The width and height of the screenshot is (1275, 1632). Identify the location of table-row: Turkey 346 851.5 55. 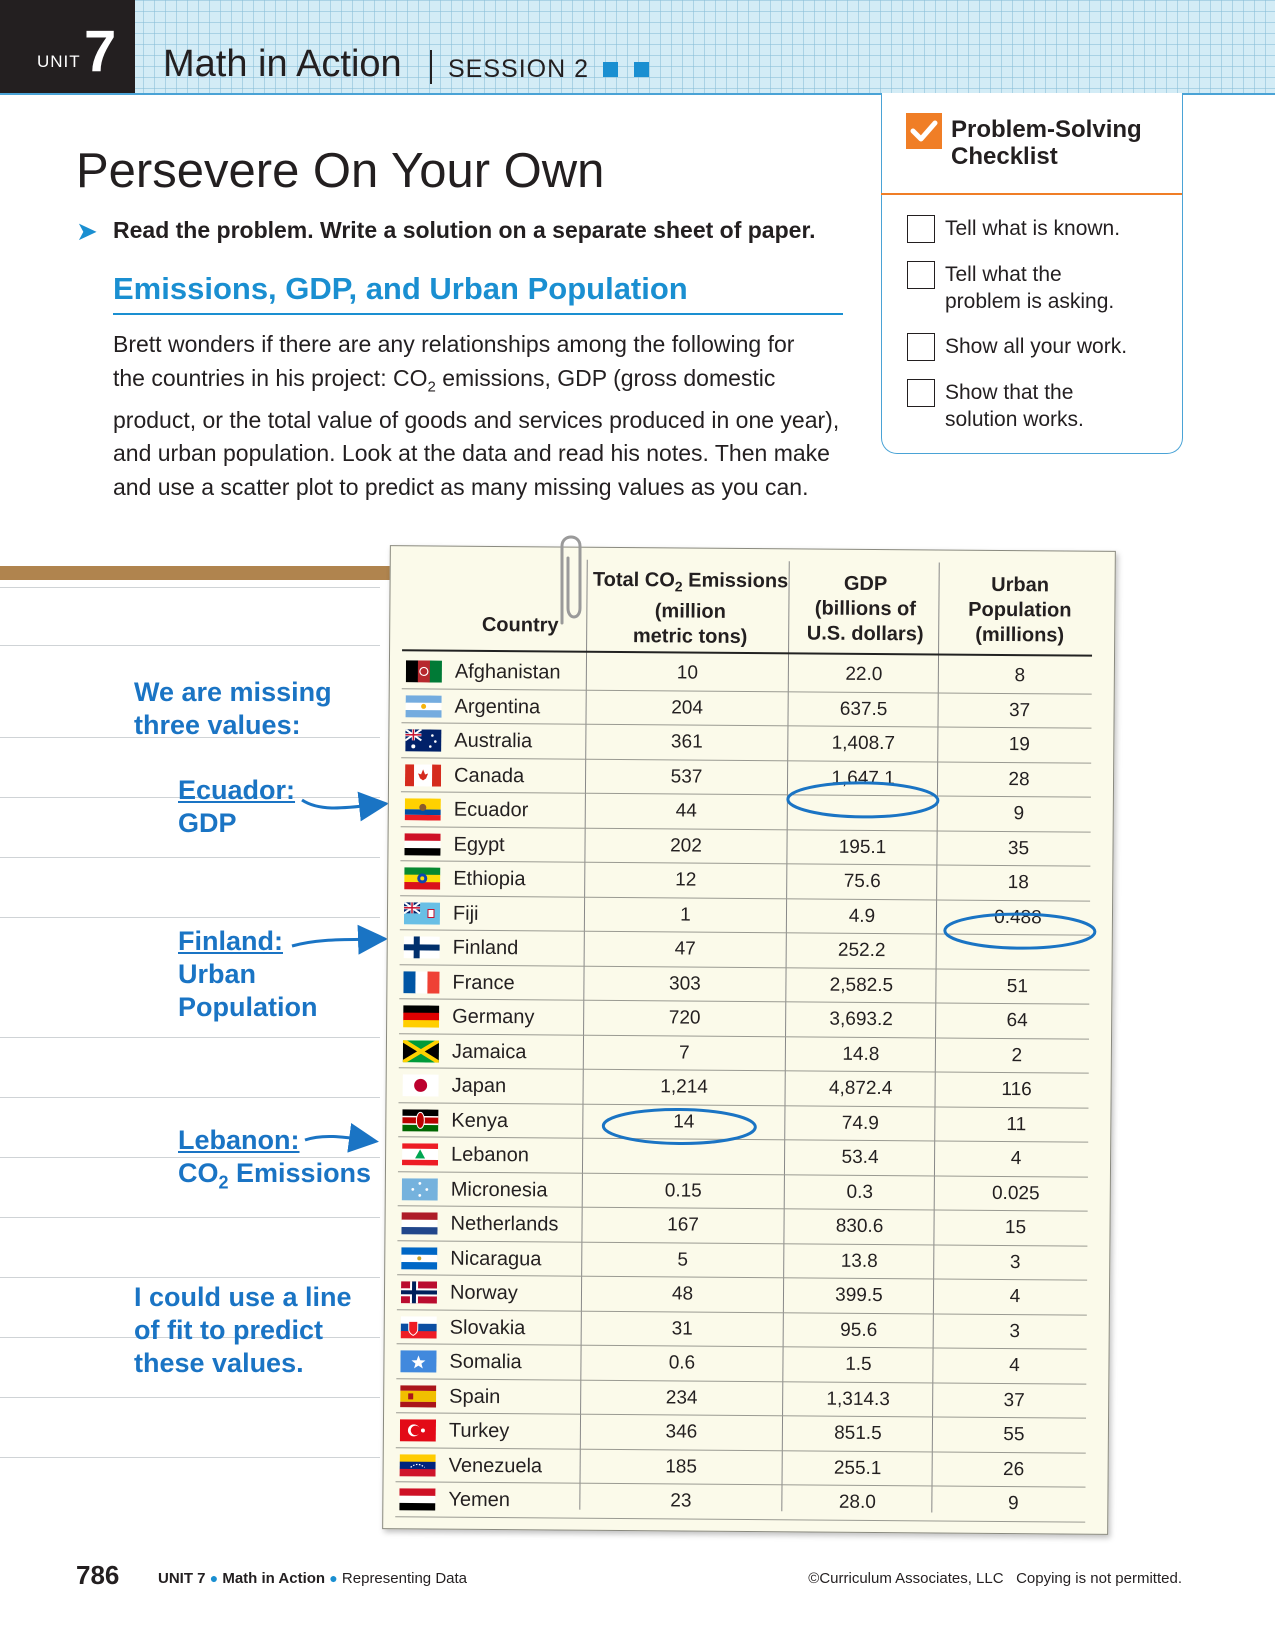
(746, 1433).